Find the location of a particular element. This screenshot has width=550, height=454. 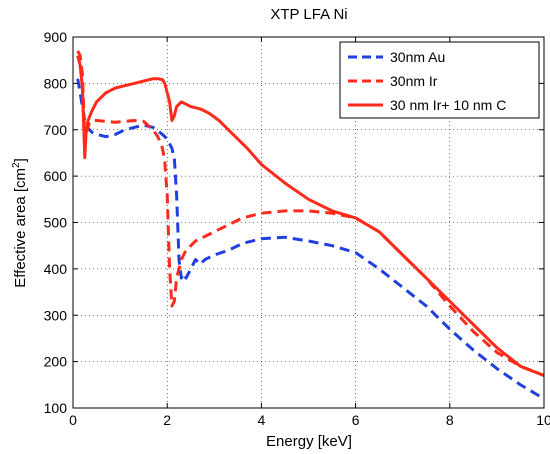

x-axis-label: Energy [keV] is located at coordinates (309, 441).